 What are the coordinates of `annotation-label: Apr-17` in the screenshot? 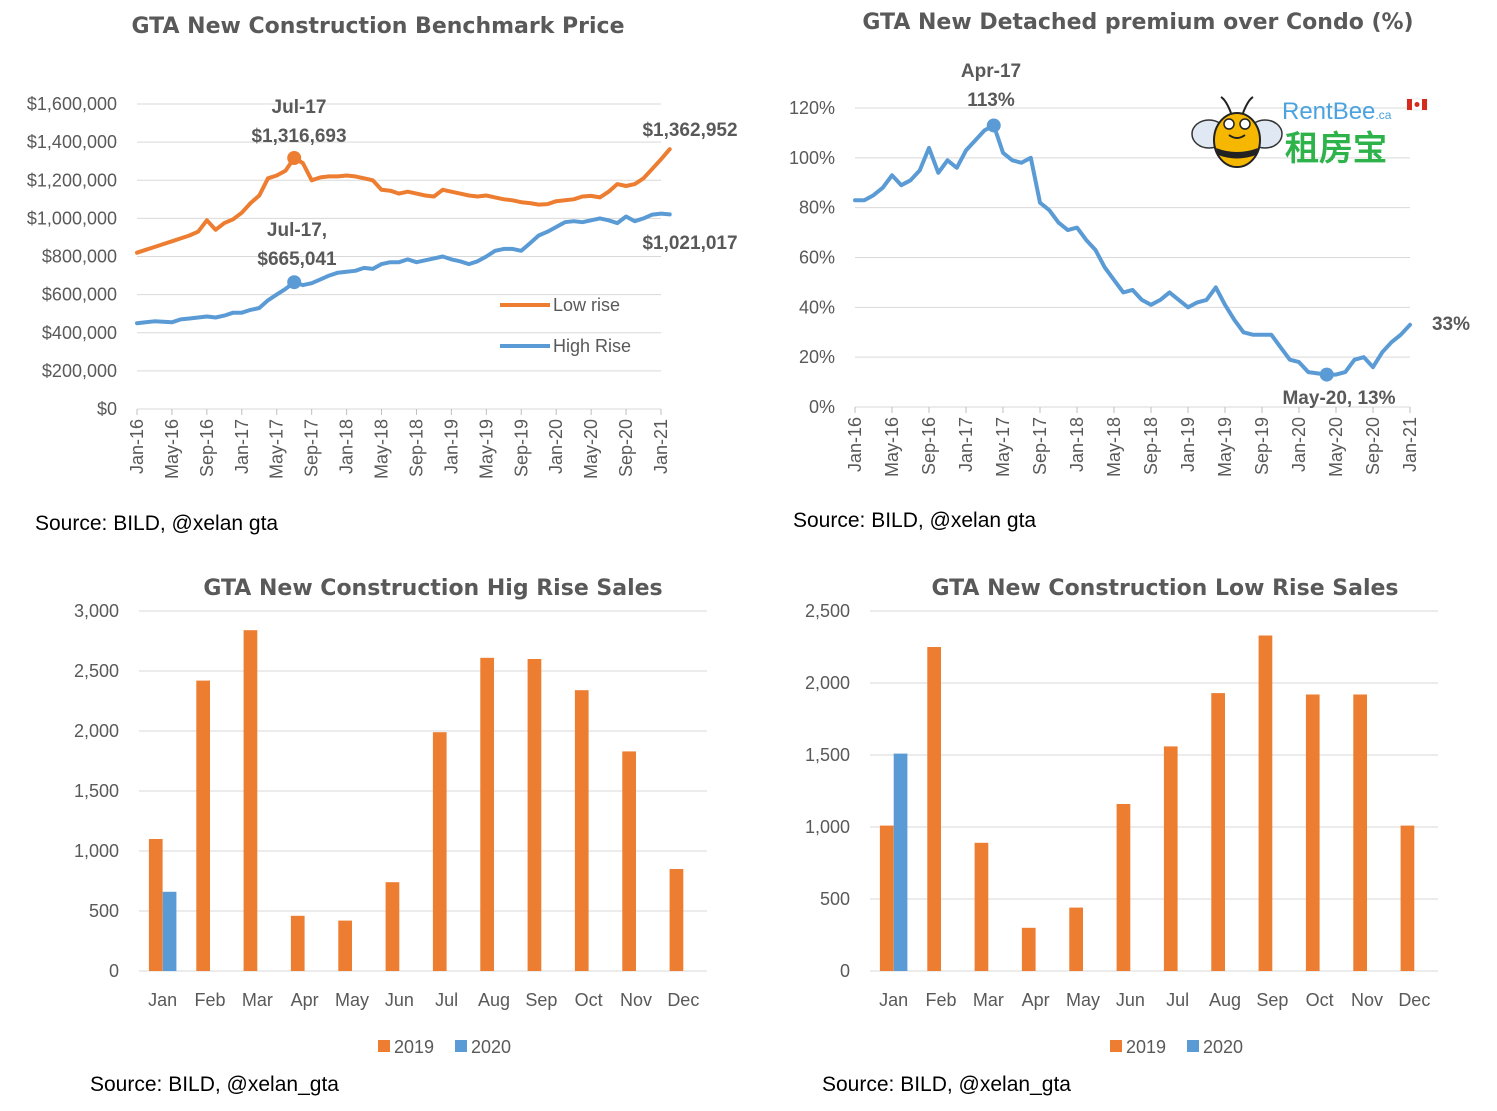 It's located at (991, 71).